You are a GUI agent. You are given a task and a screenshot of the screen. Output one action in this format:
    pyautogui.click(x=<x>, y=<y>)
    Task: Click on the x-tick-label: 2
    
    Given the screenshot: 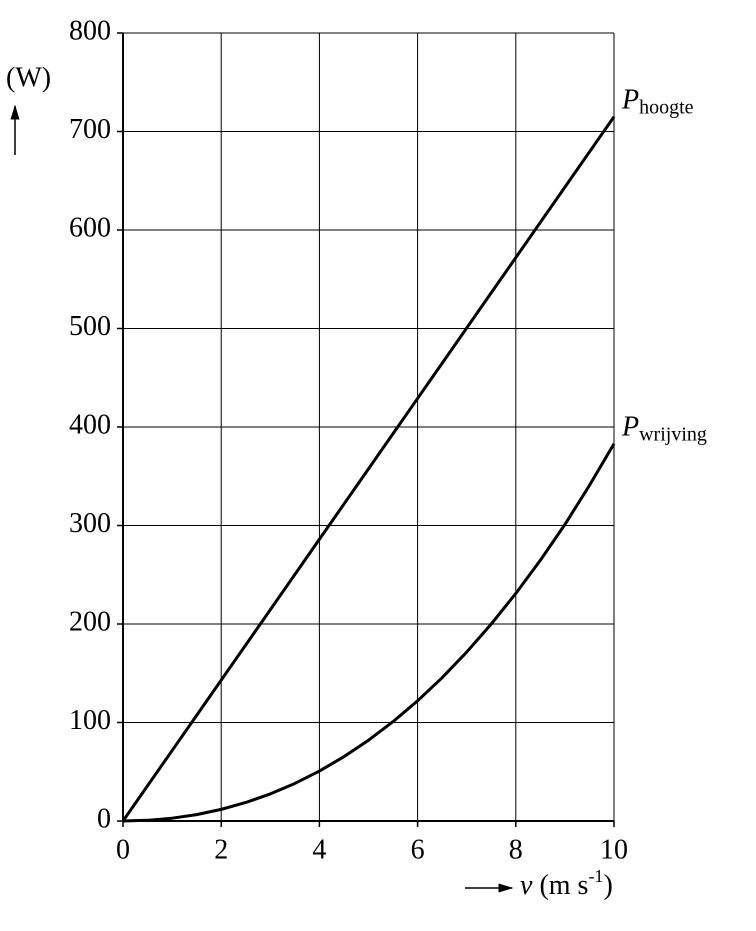 What is the action you would take?
    pyautogui.click(x=221, y=849)
    